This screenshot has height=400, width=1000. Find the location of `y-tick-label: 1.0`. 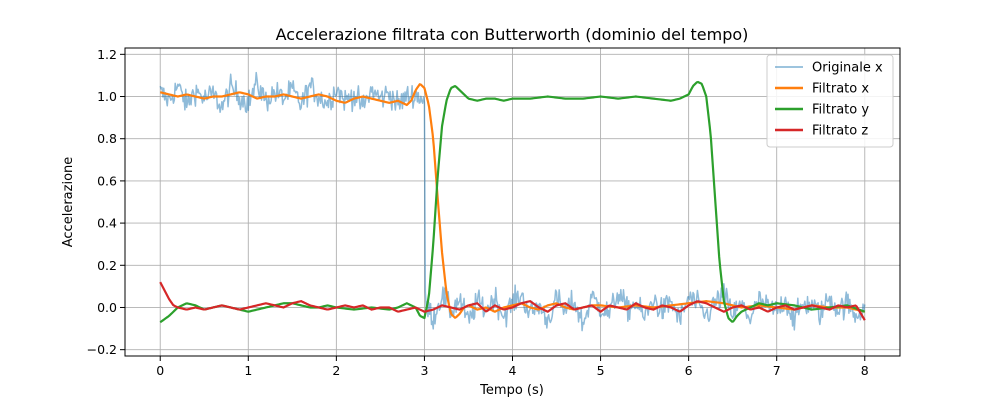

y-tick-label: 1.0 is located at coordinates (107, 96).